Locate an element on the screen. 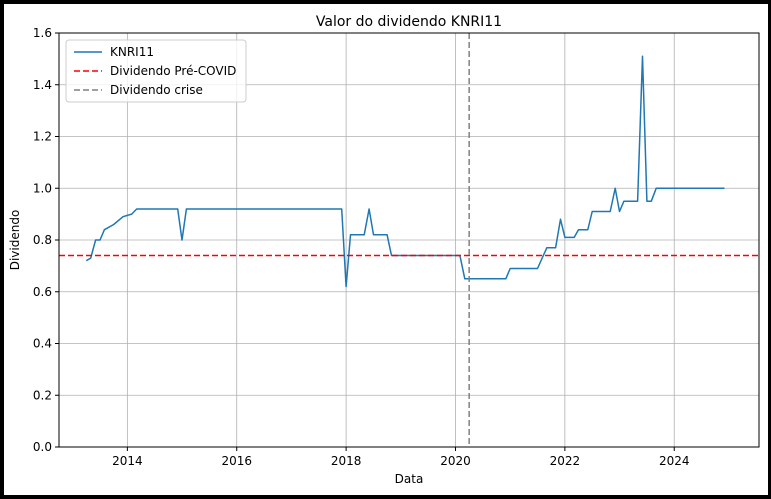 The image size is (771, 499). x-tick-label: 2014 is located at coordinates (127, 461).